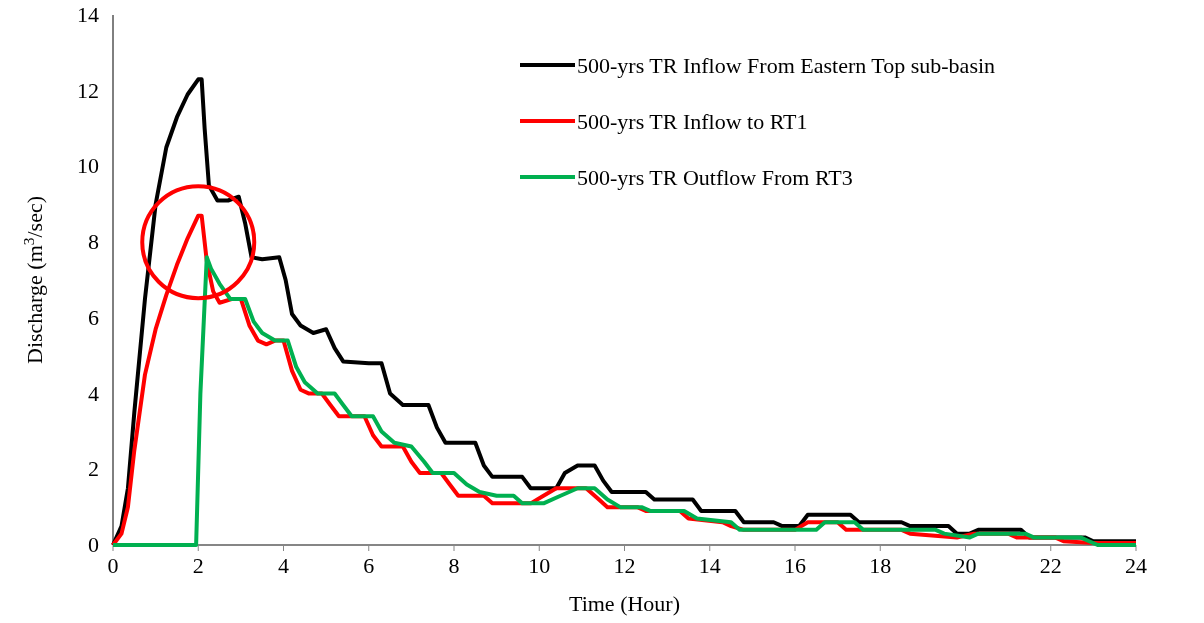  I want to click on x-tick-label: 24, so click(1136, 565).